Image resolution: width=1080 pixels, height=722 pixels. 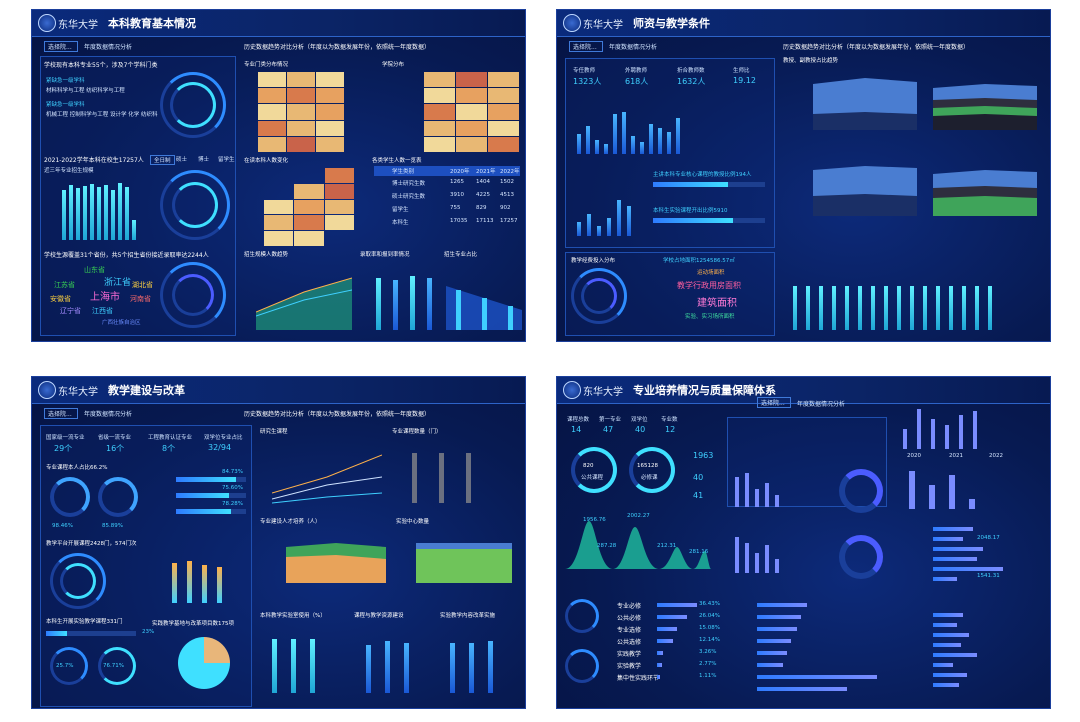 What do you see at coordinates (709, 604) in the screenshot?
I see `list-value-1: 36.43%` at bounding box center [709, 604].